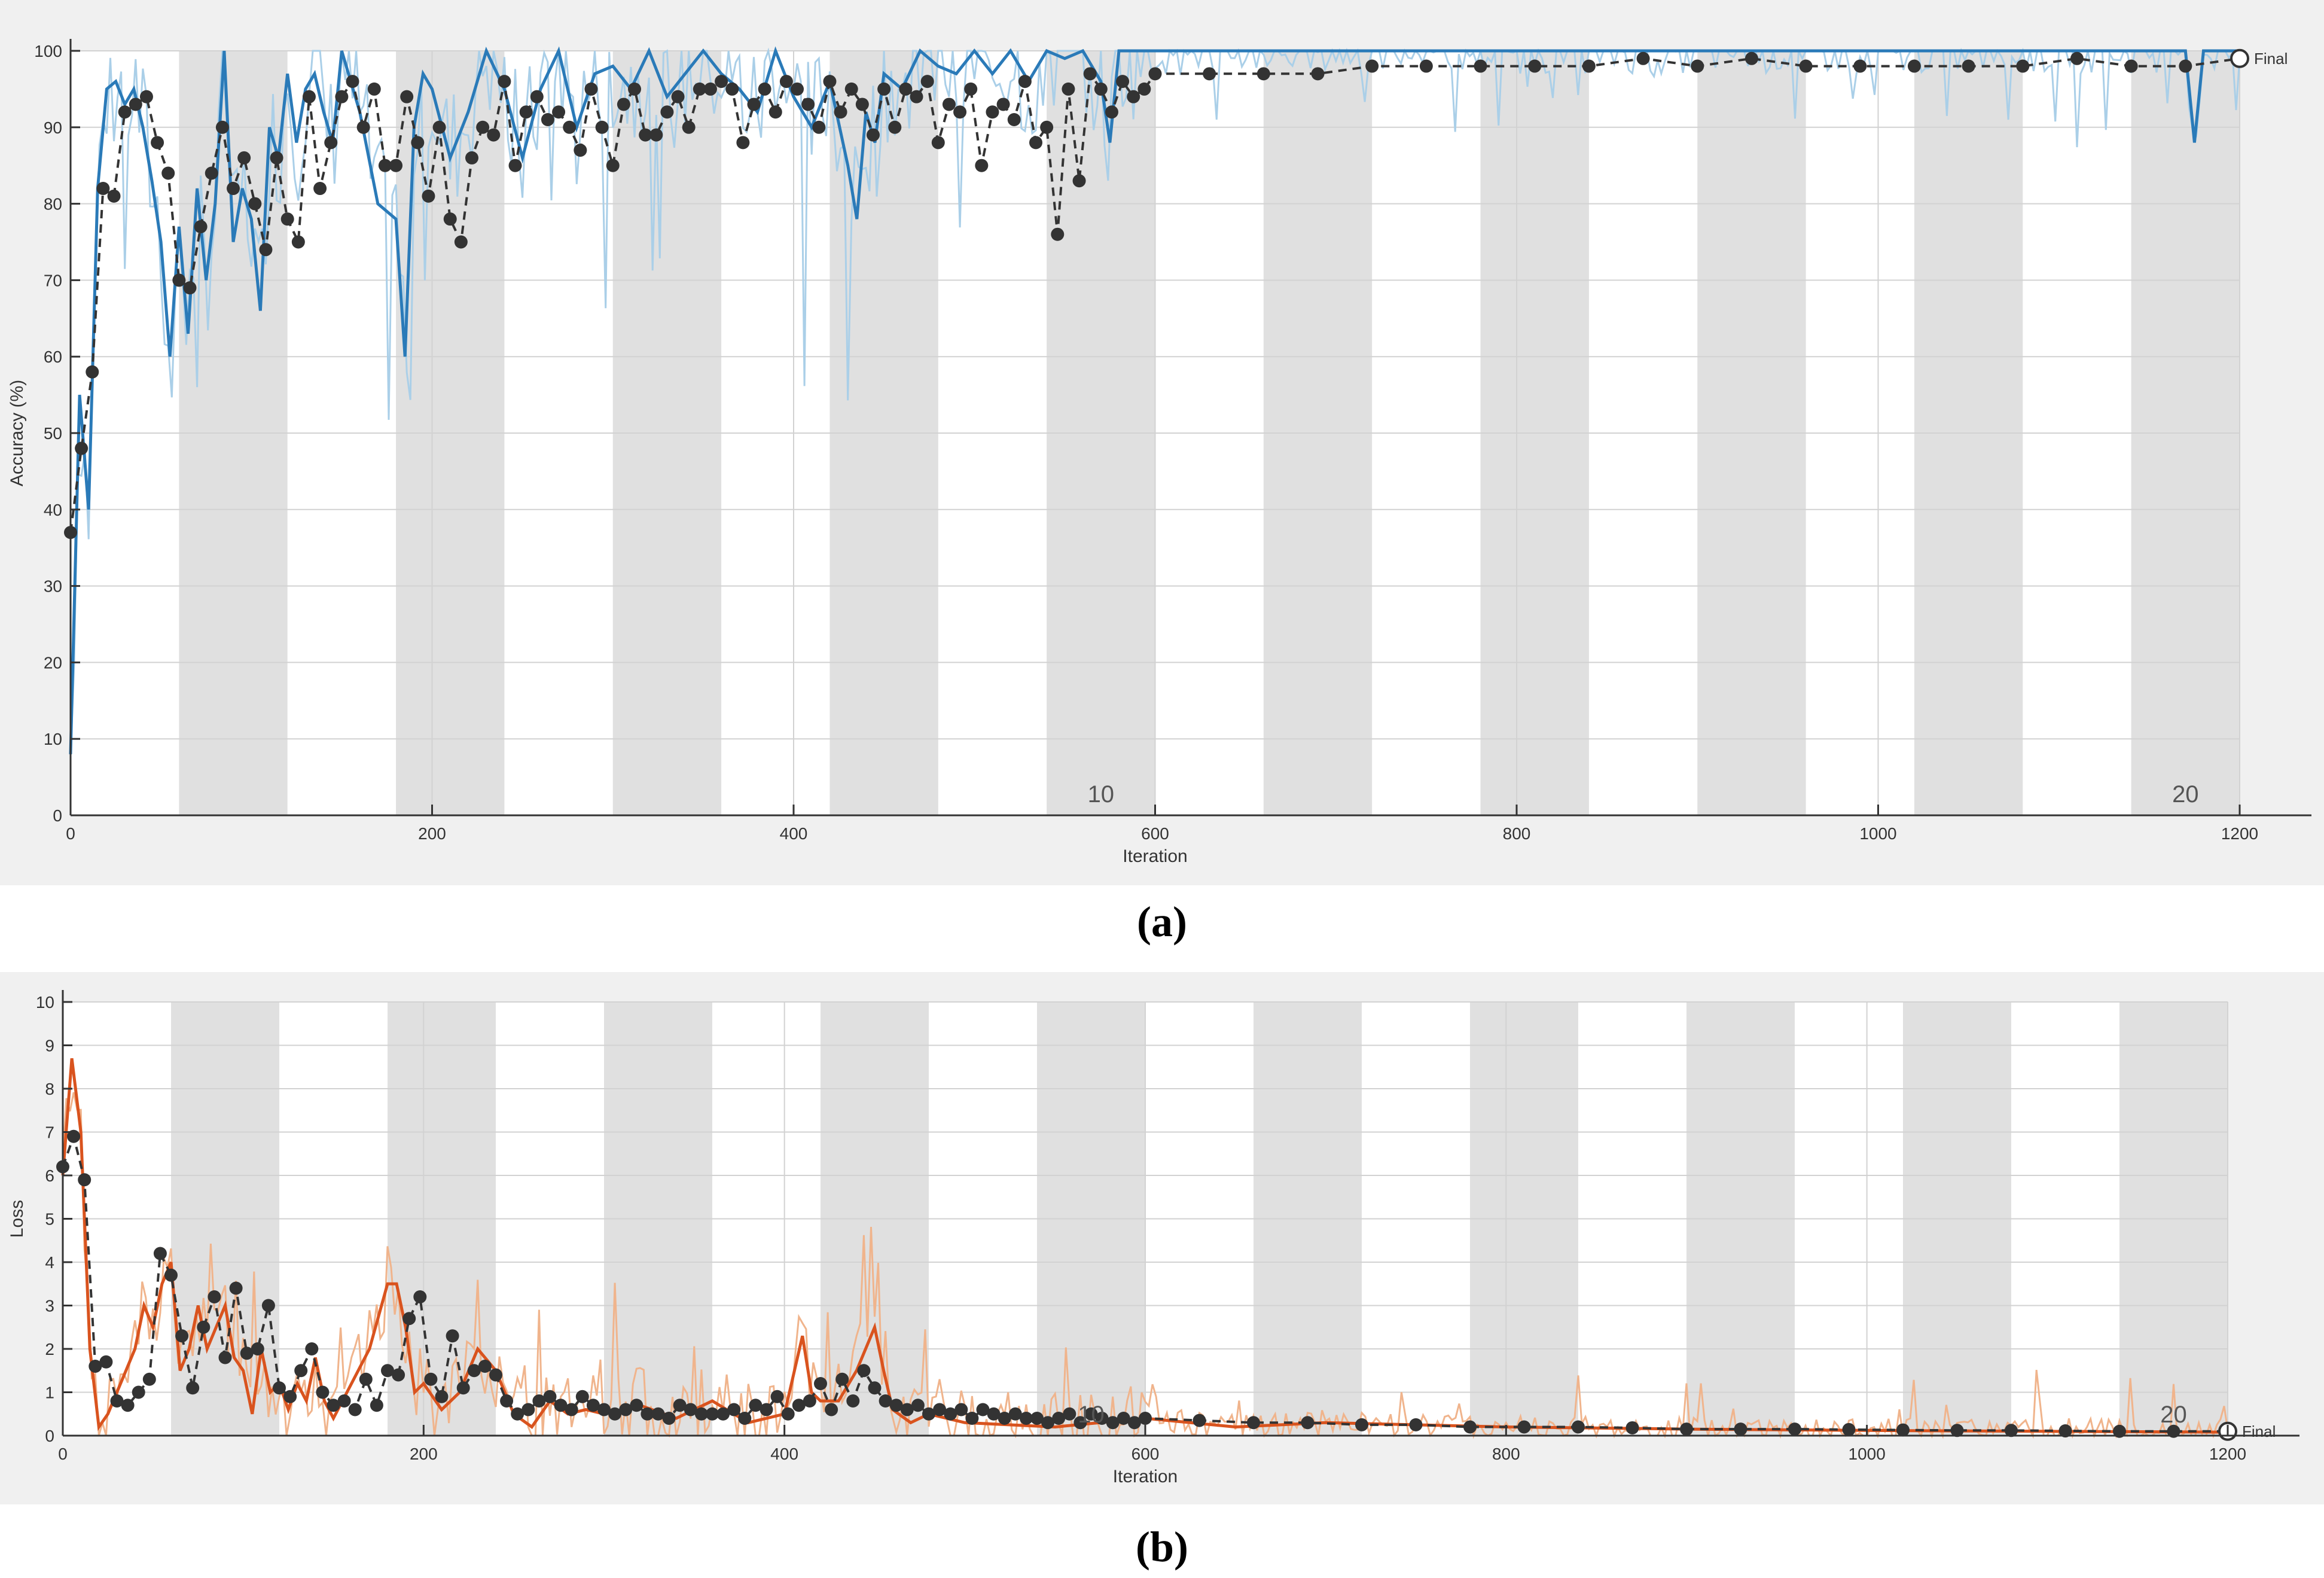 Image resolution: width=2324 pixels, height=1578 pixels. I want to click on acc-y-tick-label: 10, so click(53, 739).